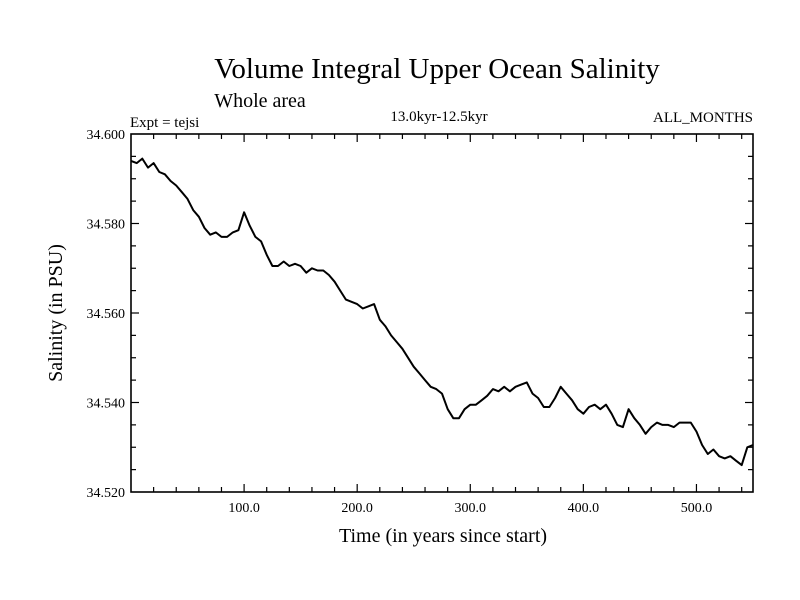  Describe the element at coordinates (106, 135) in the screenshot. I see `y-tick-label: 34.600` at that location.